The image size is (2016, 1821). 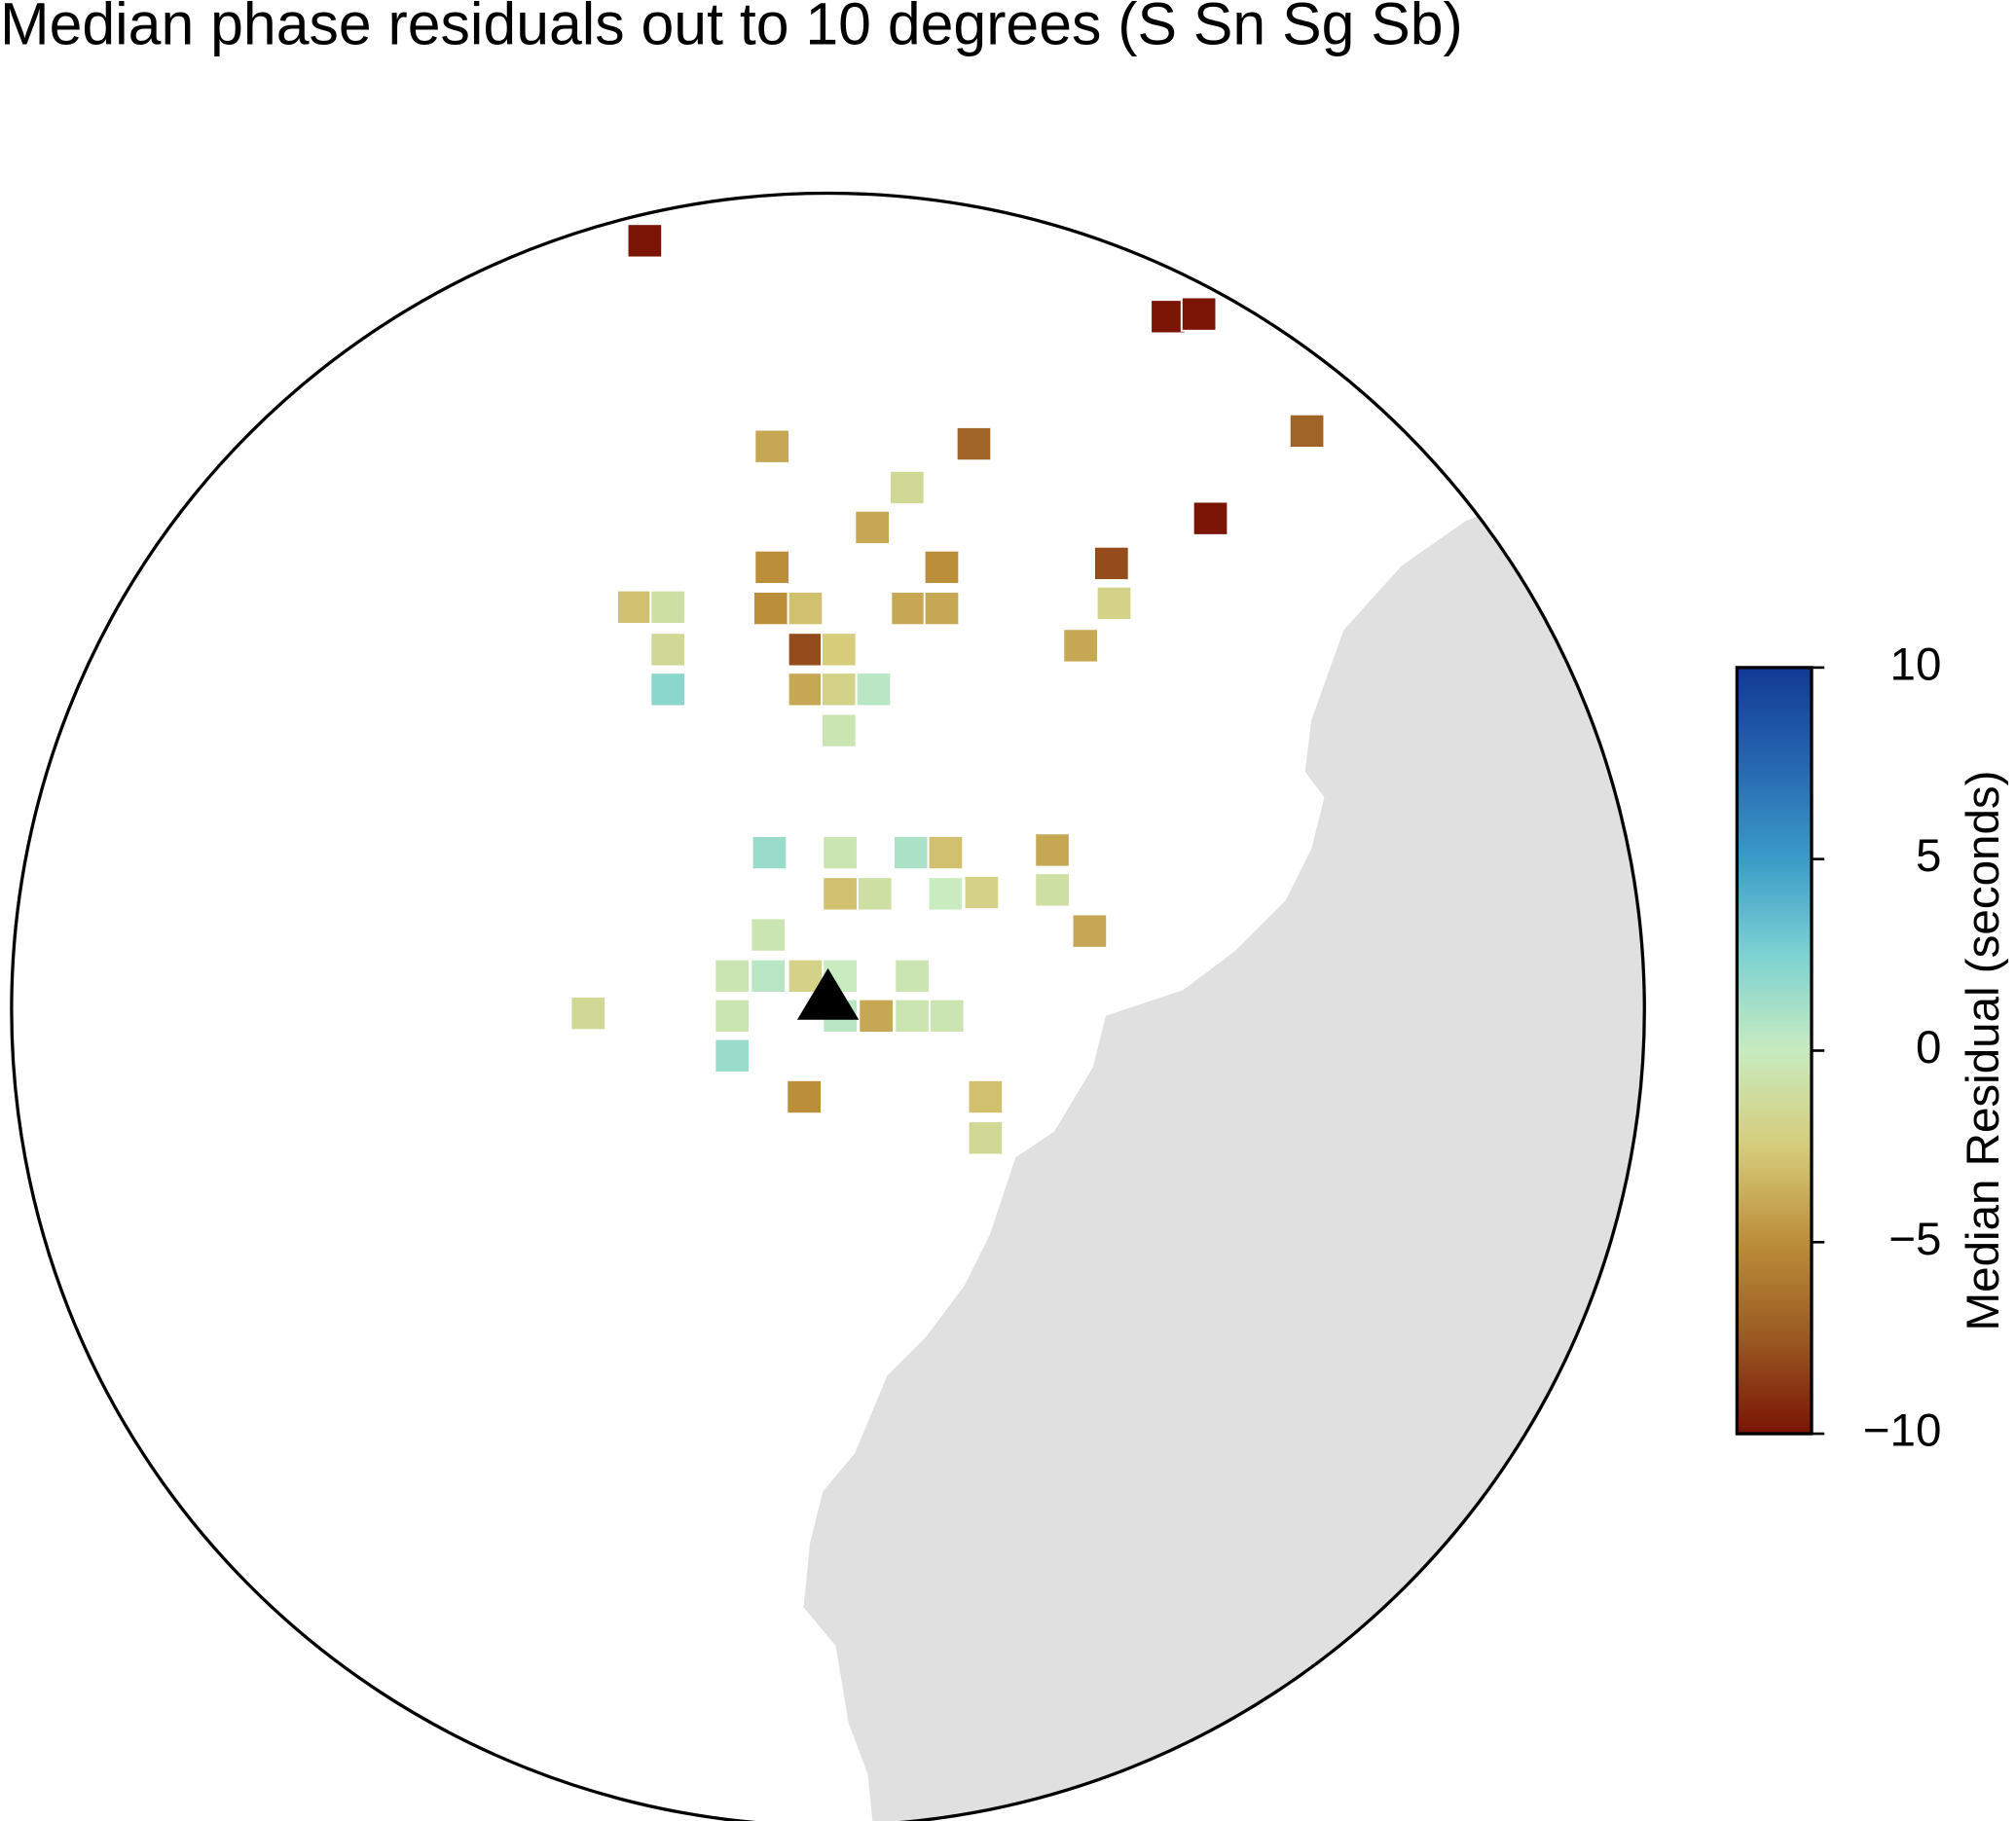 I want to click on colorbar-tick-label: 5, so click(x=1928, y=856).